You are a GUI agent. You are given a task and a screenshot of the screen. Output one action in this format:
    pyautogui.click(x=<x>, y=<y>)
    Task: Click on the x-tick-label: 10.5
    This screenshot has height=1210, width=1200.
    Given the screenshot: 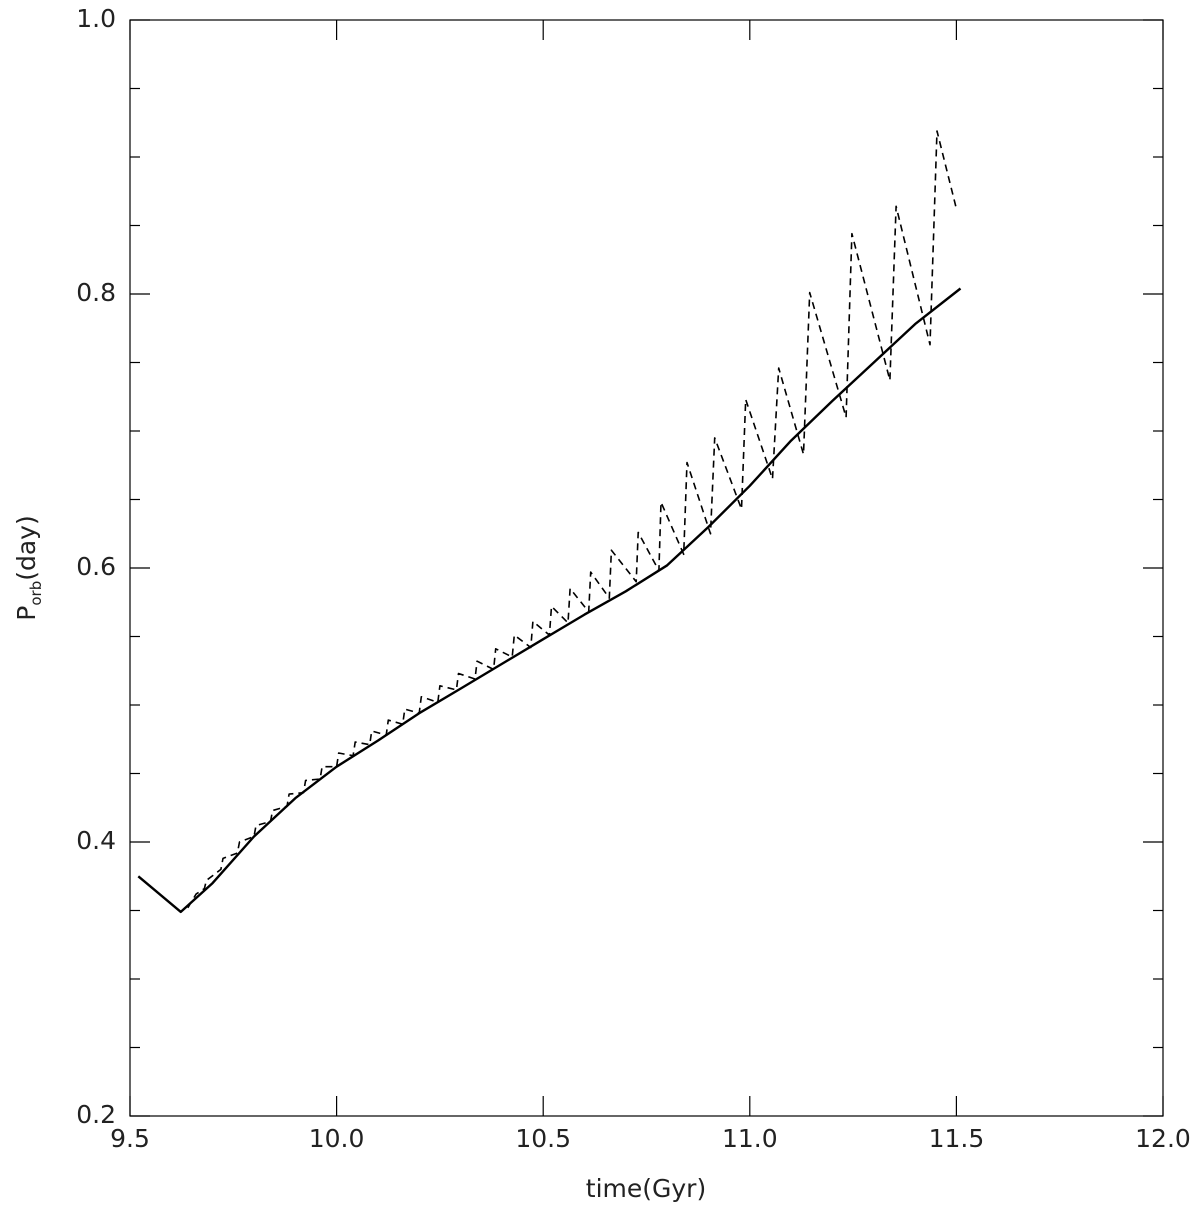 What is the action you would take?
    pyautogui.click(x=543, y=1138)
    